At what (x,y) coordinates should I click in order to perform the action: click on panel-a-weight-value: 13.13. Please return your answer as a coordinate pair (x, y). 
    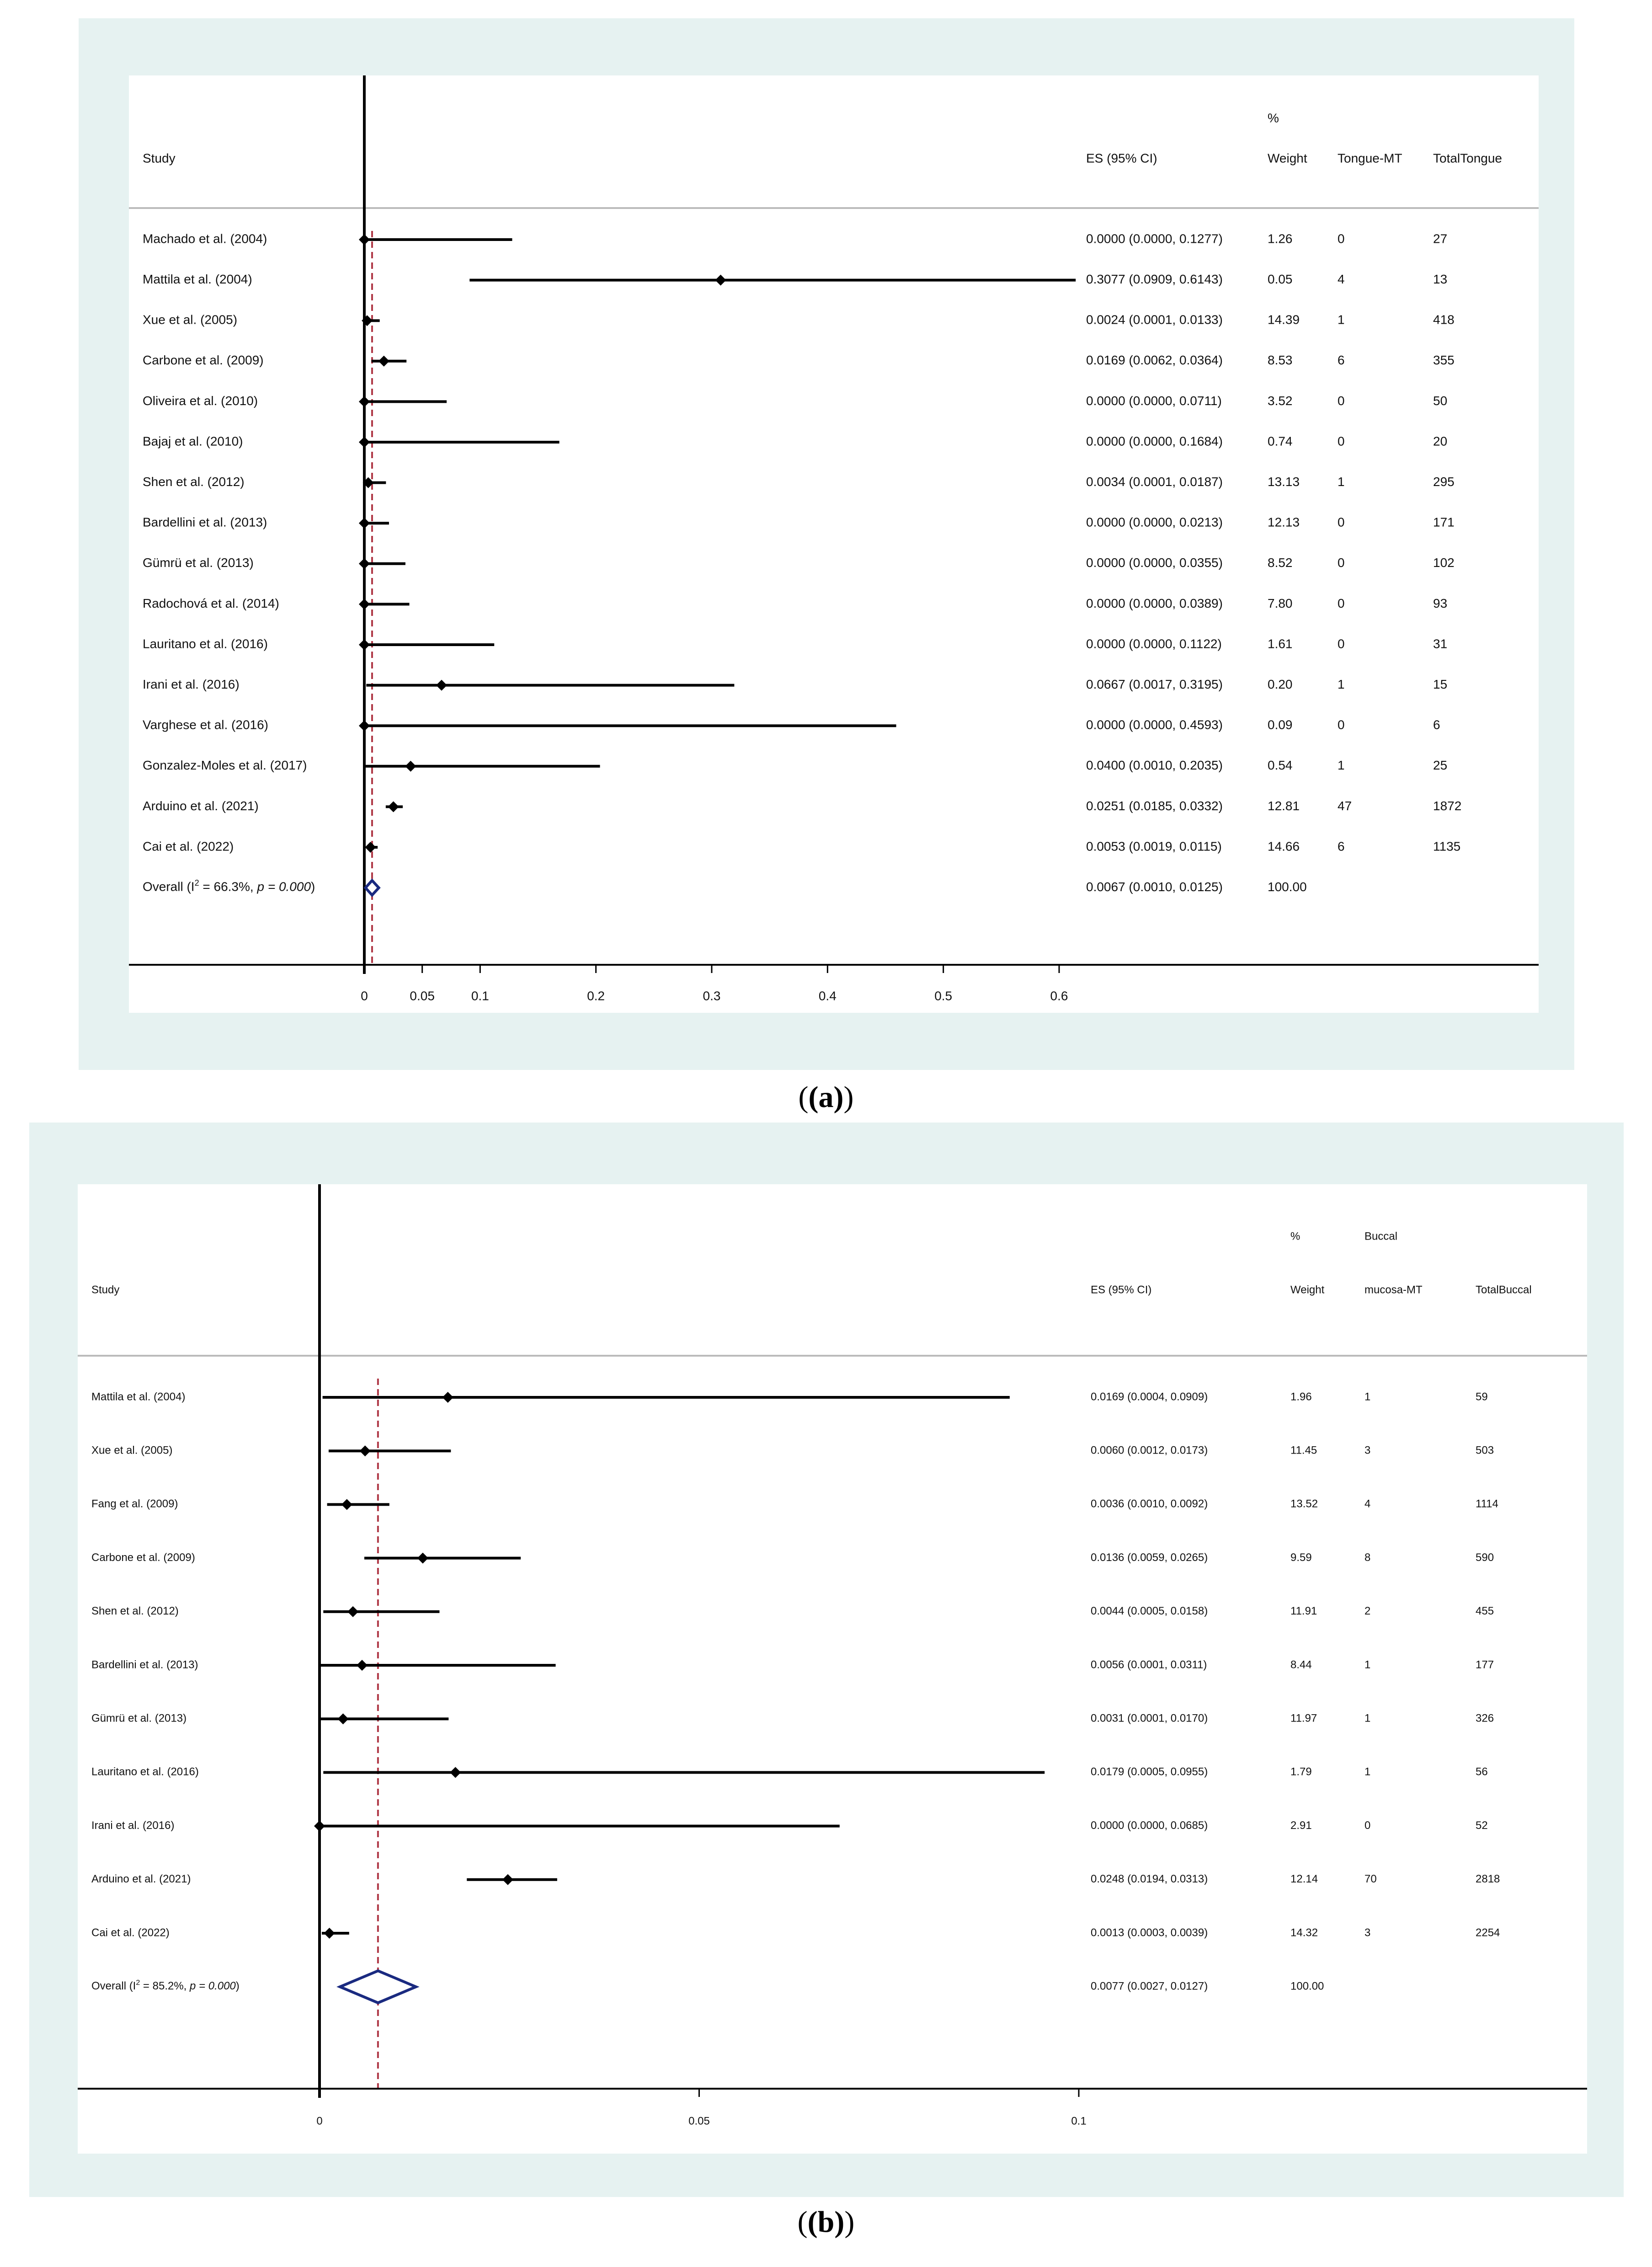
    Looking at the image, I should click on (1284, 482).